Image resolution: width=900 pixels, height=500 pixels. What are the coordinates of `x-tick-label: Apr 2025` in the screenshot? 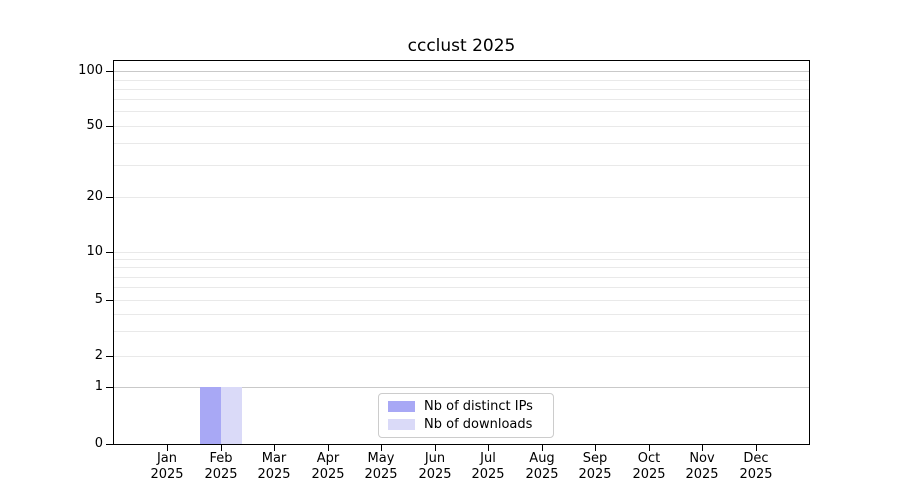 It's located at (328, 467).